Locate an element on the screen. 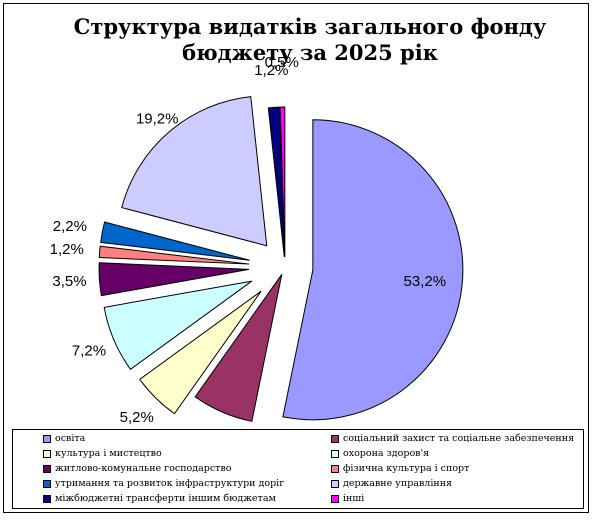 This screenshot has height=521, width=594. legend-item: фізична культура і спорт is located at coordinates (400, 468).